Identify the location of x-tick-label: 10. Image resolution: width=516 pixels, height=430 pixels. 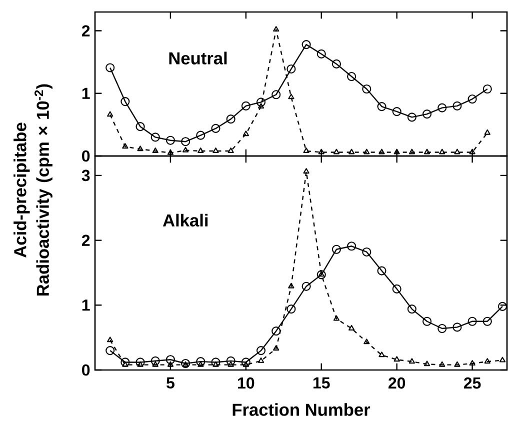
(246, 383).